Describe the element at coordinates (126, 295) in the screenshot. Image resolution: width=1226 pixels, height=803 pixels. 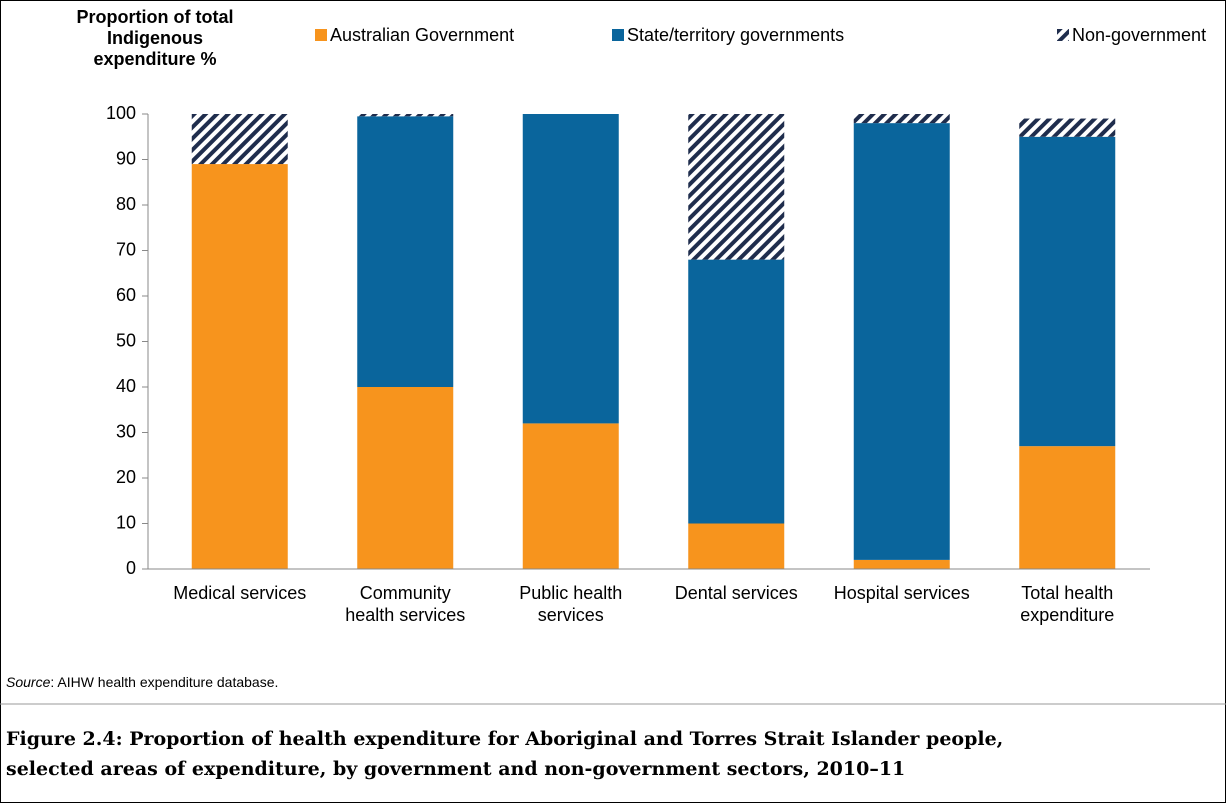
I see `y-tick-label: 60` at that location.